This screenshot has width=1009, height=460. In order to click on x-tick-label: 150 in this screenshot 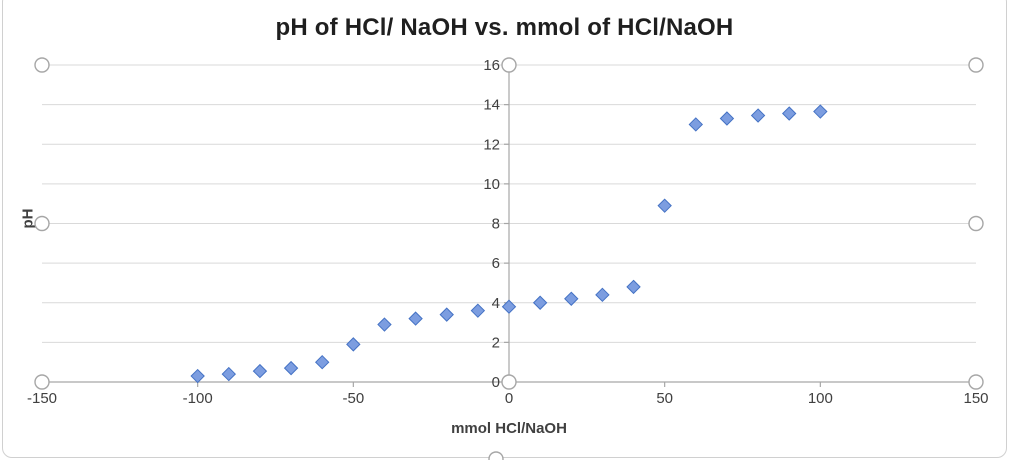, I will do `click(975, 398)`.